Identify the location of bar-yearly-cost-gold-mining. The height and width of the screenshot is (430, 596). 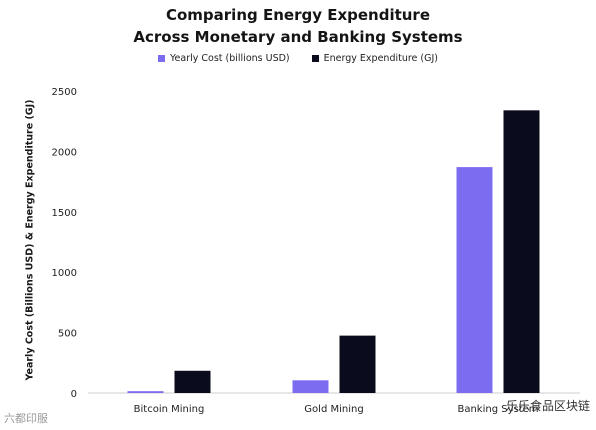
(310, 386).